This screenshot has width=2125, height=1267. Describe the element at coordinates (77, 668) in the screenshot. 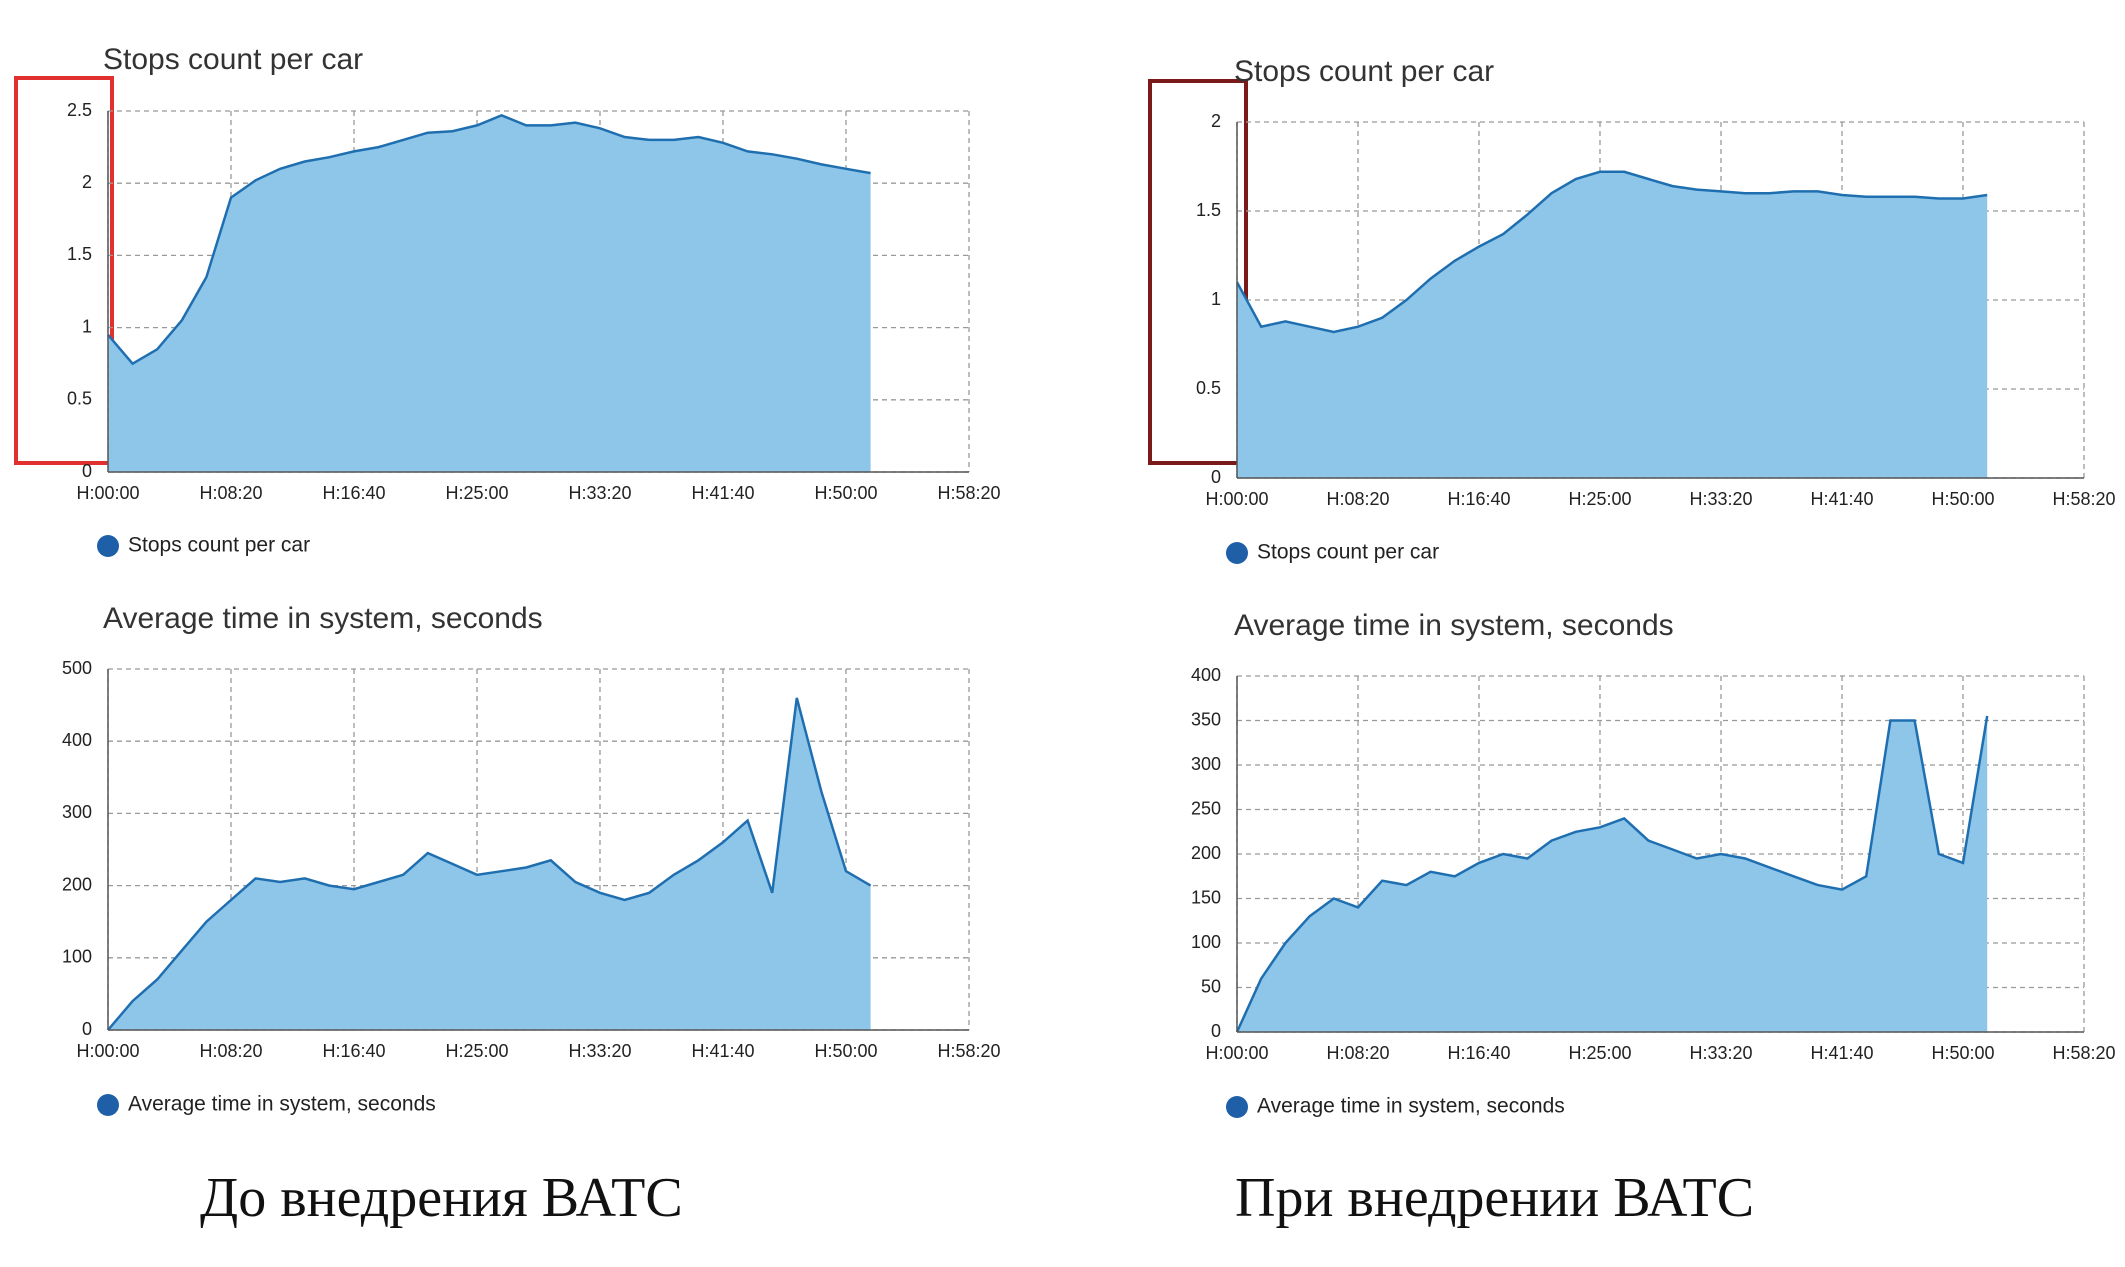

I see `y-tick-label: 500` at that location.